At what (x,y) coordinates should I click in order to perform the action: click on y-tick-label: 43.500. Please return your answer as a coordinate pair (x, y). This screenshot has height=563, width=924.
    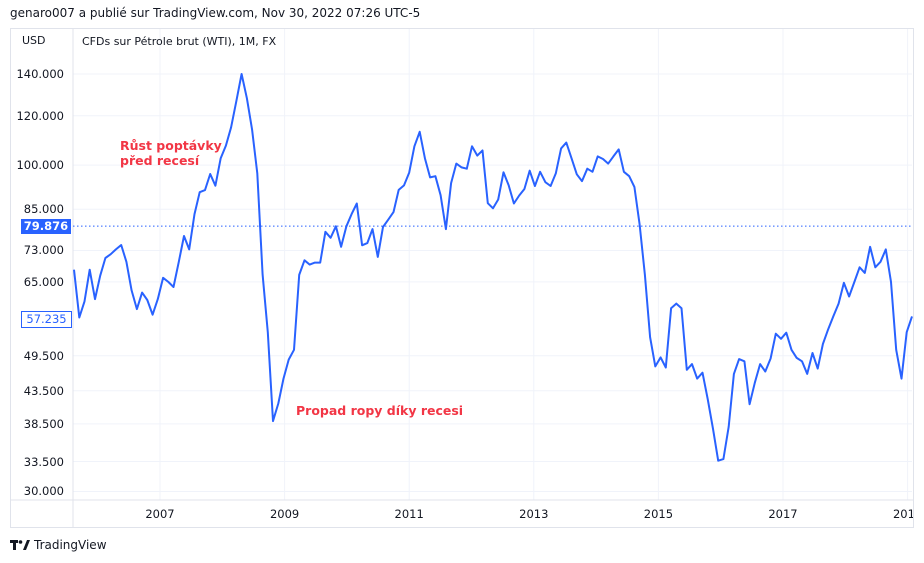
    Looking at the image, I should click on (43, 390).